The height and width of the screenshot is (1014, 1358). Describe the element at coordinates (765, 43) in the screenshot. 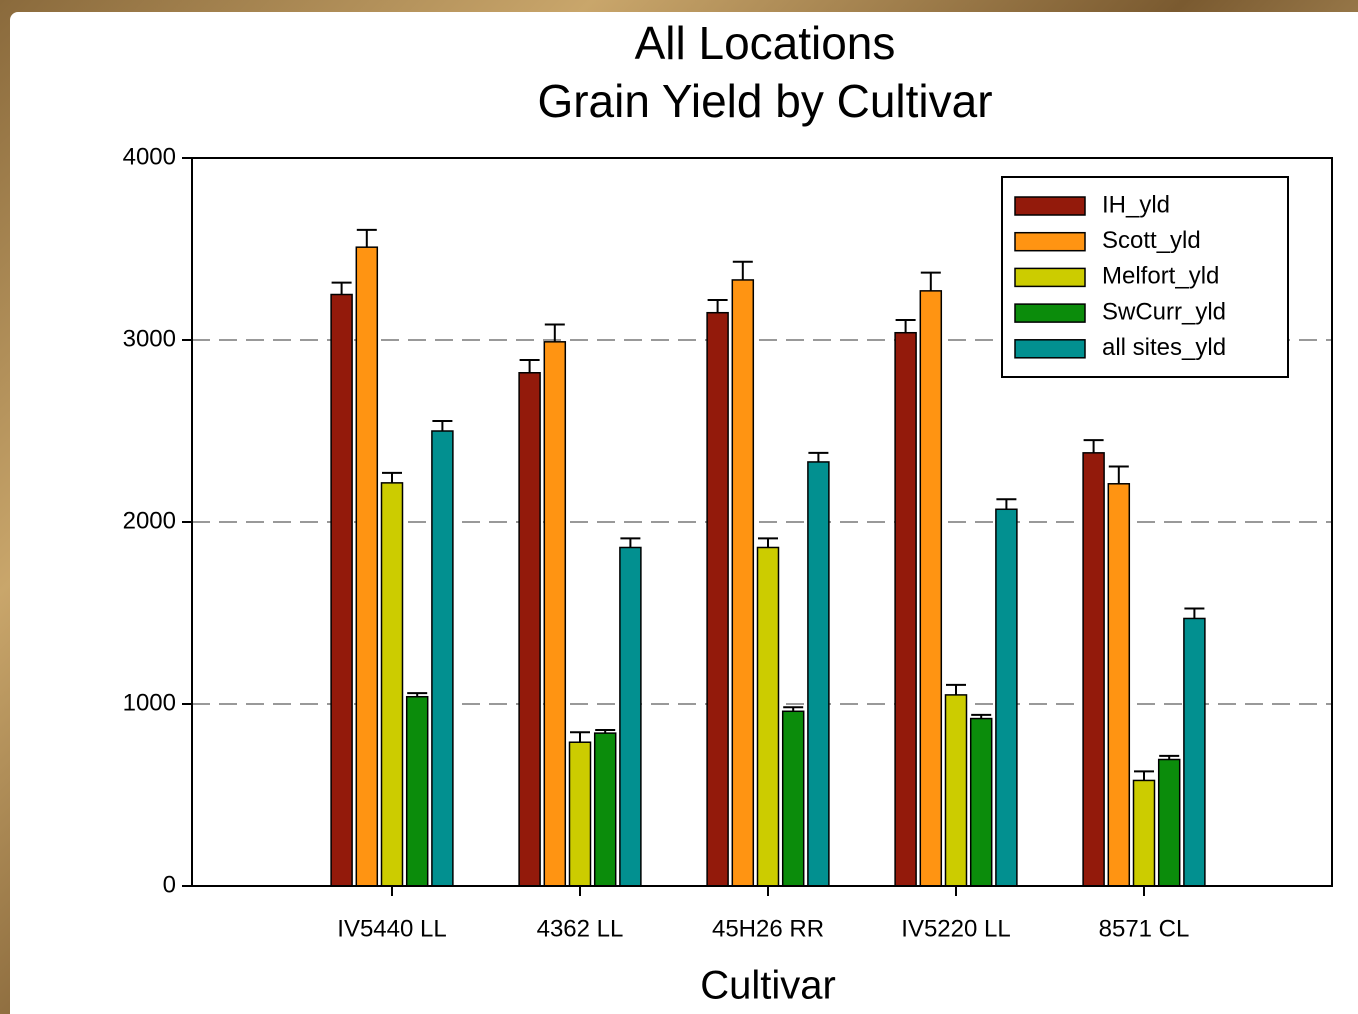

I see `chart-title: All Locations` at that location.